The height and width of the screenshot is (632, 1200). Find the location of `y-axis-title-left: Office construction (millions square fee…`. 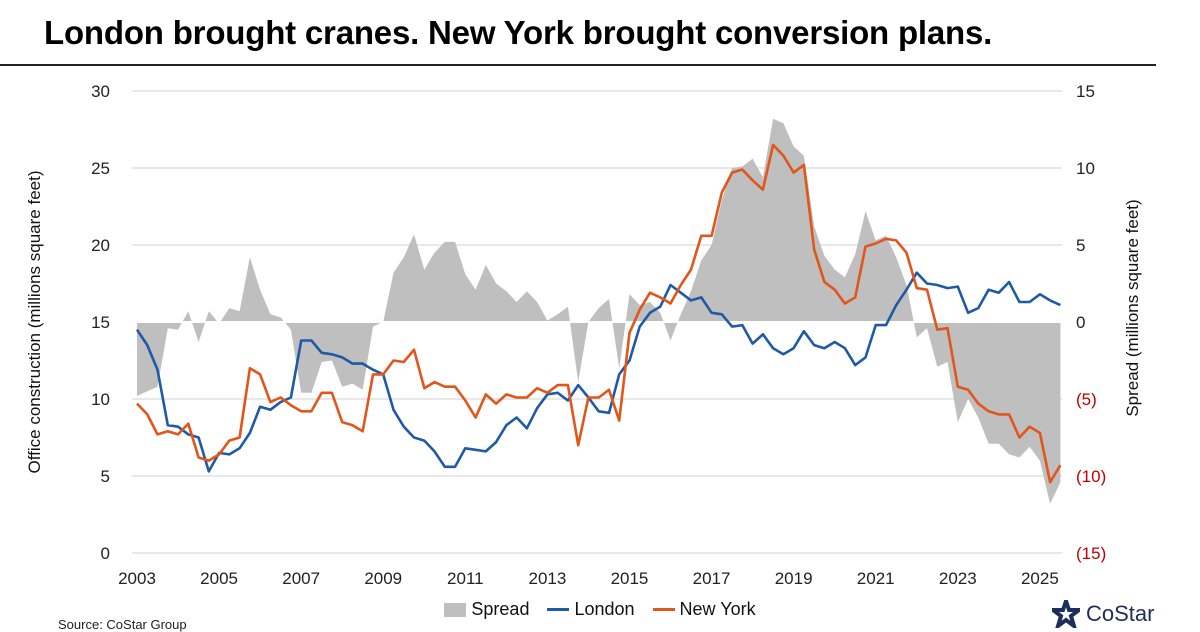

y-axis-title-left: Office construction (millions square fee… is located at coordinates (34, 322).